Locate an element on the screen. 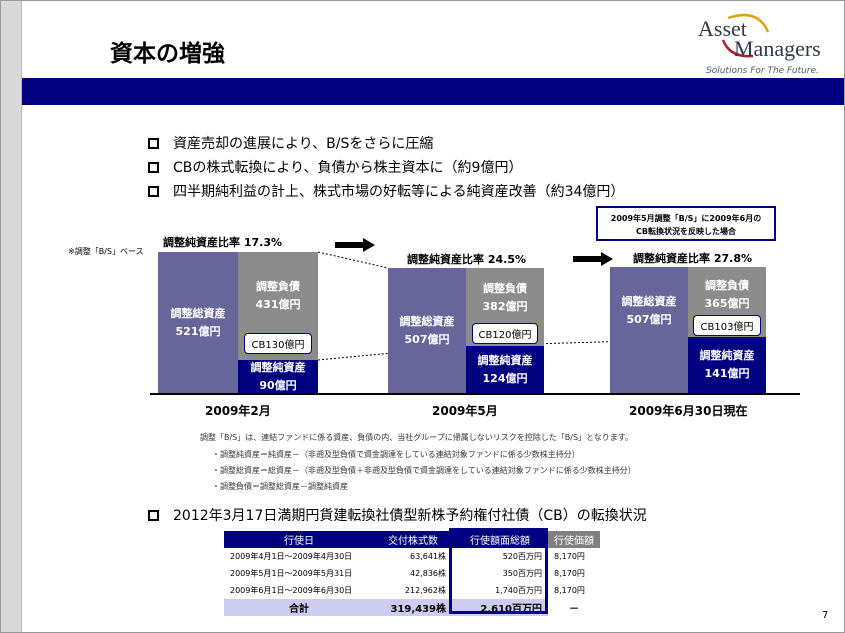 This screenshot has height=633, width=845. cb-heading: 2012年3月17日満期円貨建転換社債型新株予約権付社債（CB）の転換状況 is located at coordinates (397, 515).